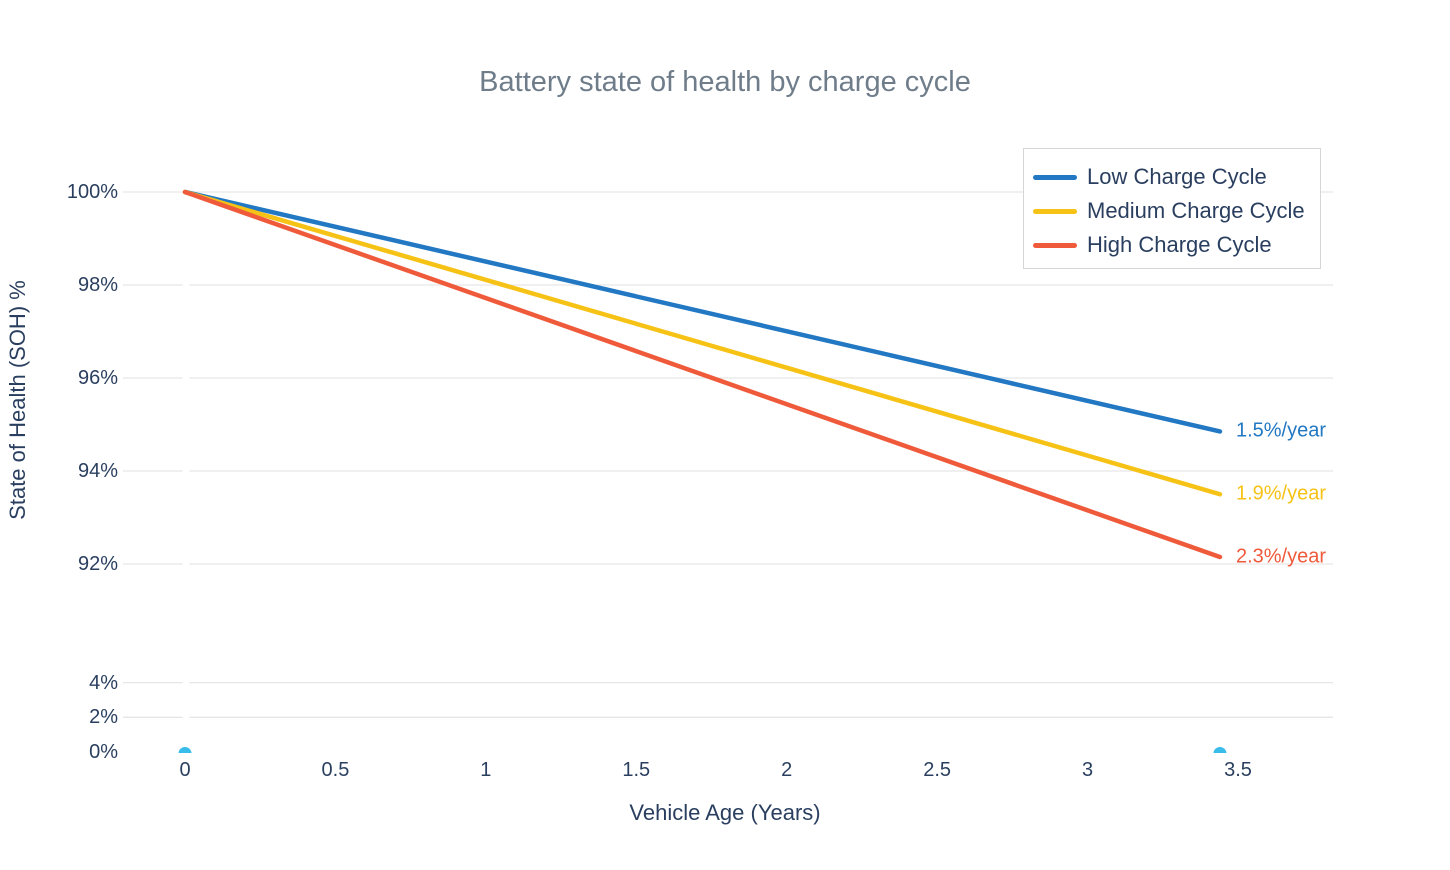  I want to click on y-tick-label-4%: 4%, so click(103, 682).